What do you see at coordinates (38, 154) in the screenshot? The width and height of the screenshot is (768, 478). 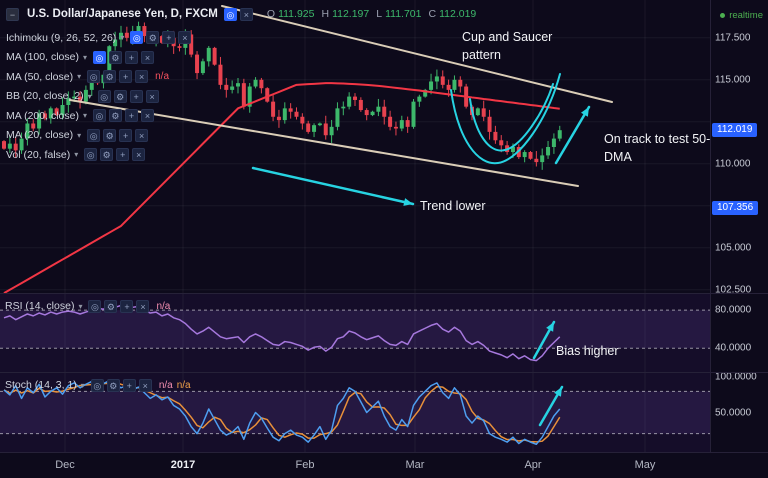 I see `indicator-label: Vol (20, false)` at bounding box center [38, 154].